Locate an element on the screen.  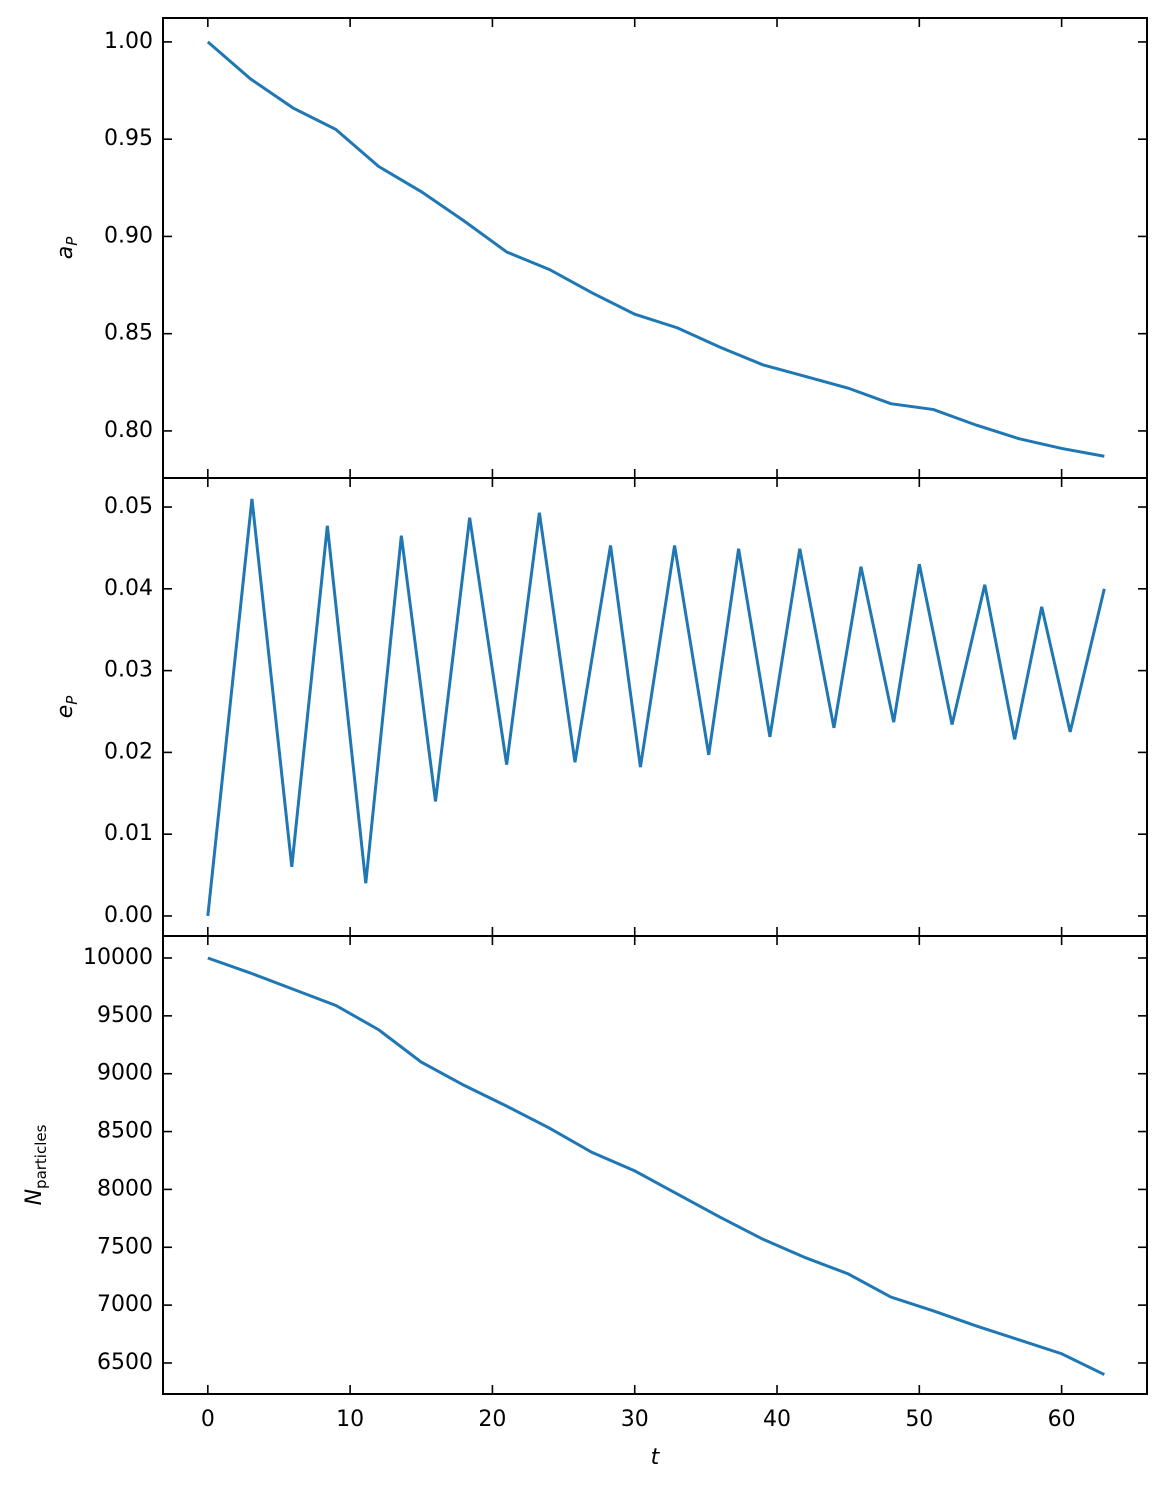
y-tick-label: 10000 is located at coordinates (118, 957).